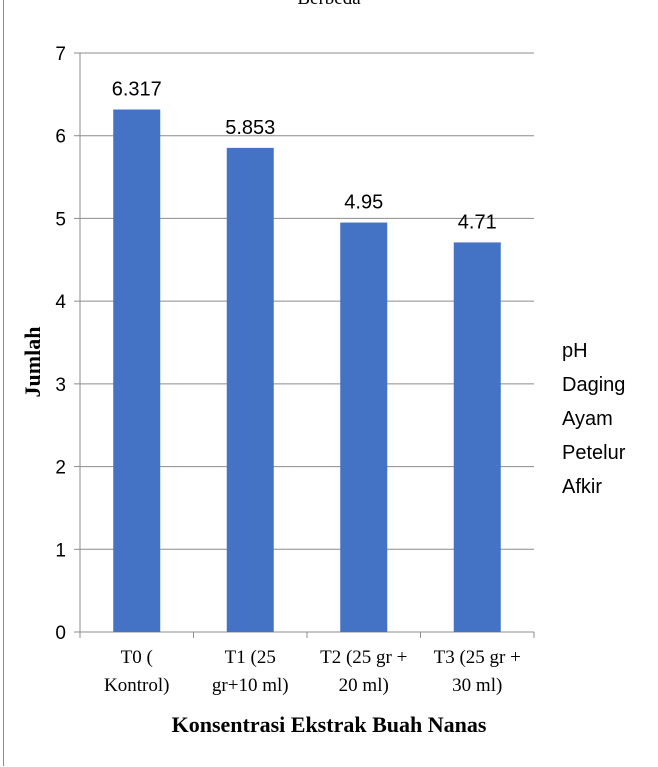 The height and width of the screenshot is (767, 658). I want to click on y-tick-label: 2, so click(60, 468).